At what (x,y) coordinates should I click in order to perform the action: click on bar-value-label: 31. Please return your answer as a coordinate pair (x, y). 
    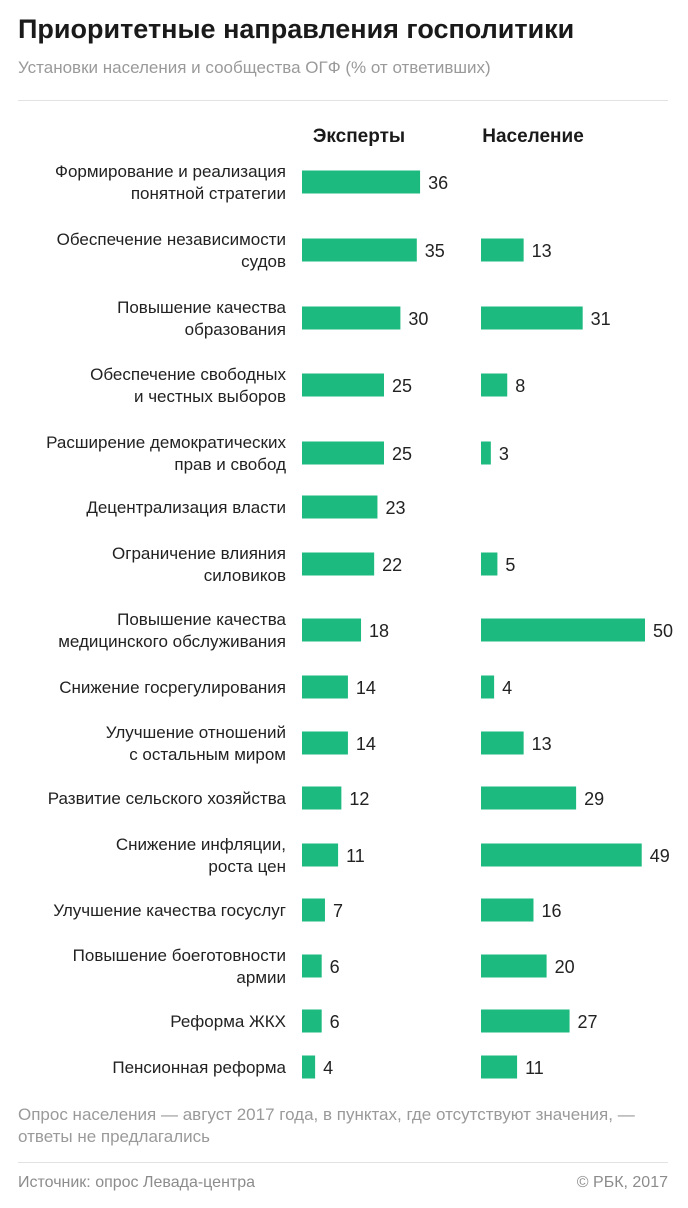
    Looking at the image, I should click on (601, 319).